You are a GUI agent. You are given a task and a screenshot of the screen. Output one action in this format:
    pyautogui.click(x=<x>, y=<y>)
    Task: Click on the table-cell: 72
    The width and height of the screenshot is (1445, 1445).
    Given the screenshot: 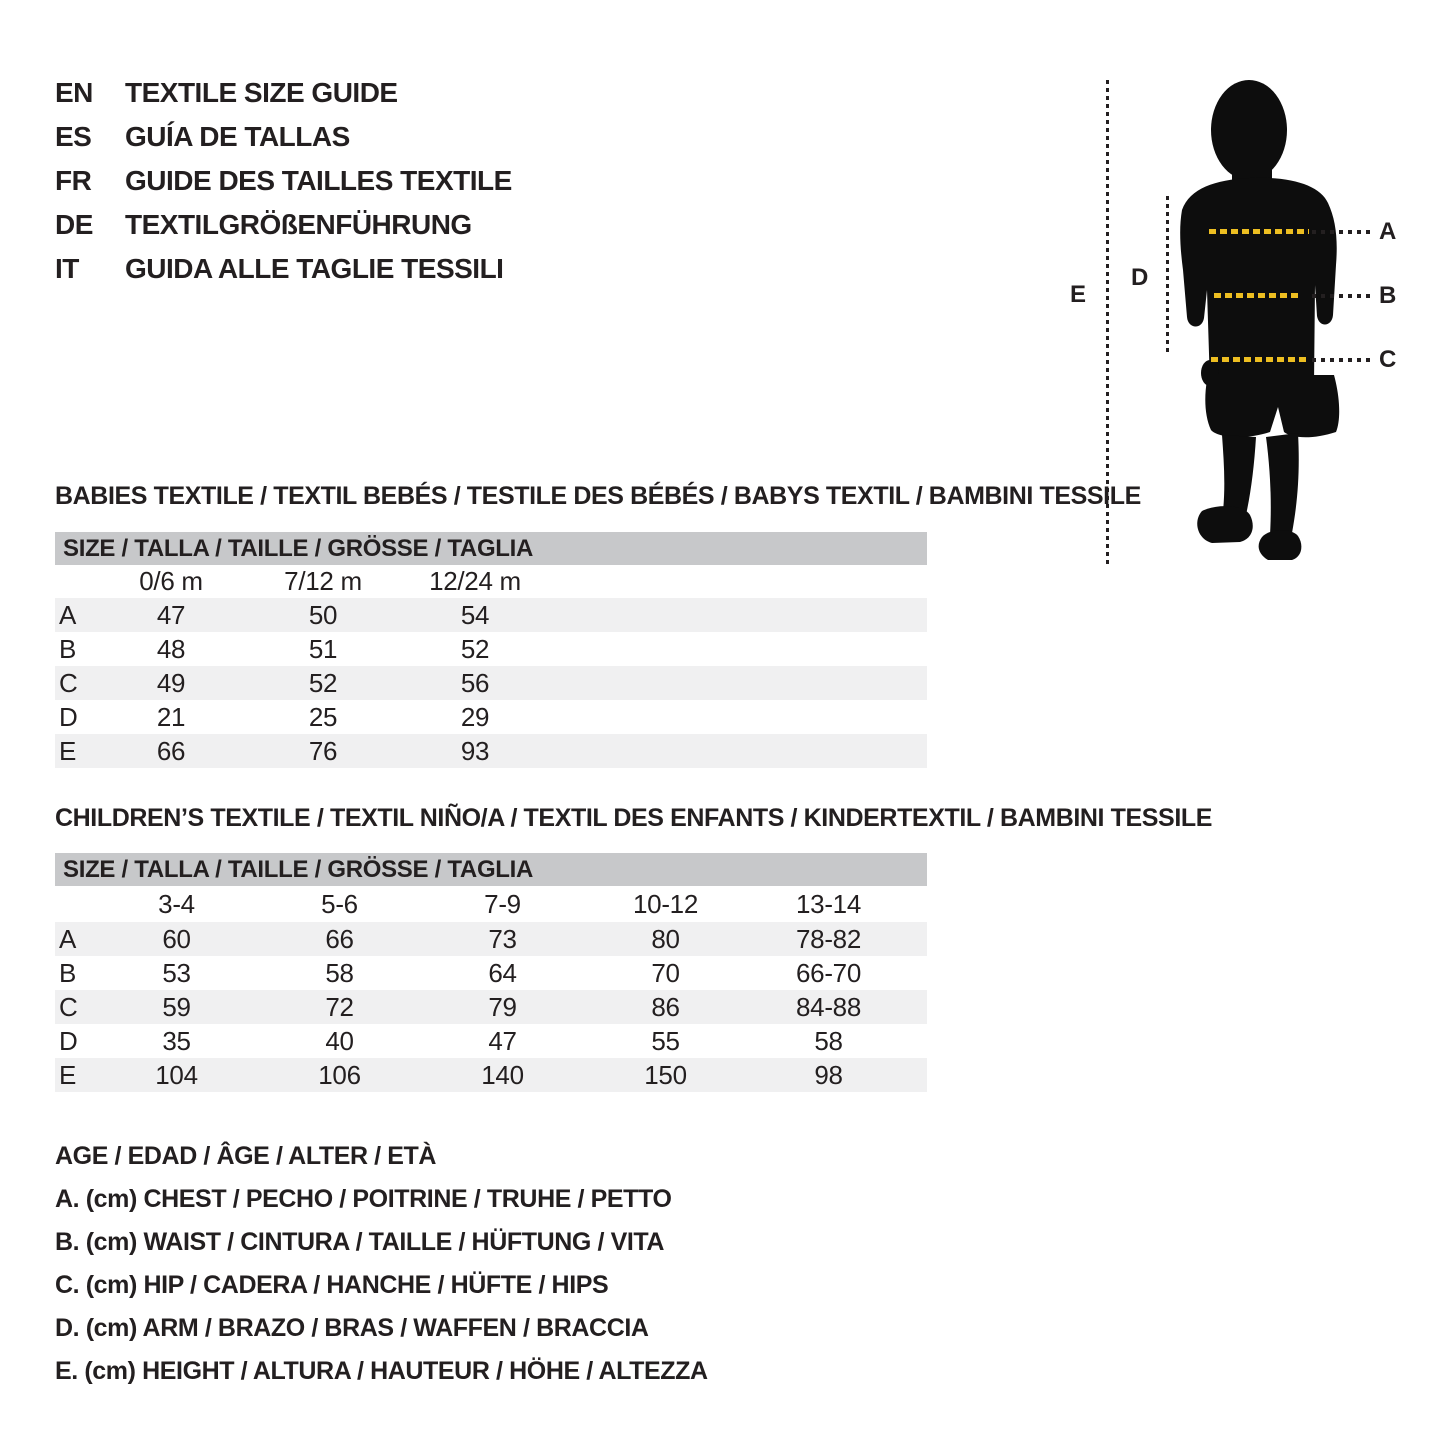 What is the action you would take?
    pyautogui.click(x=339, y=1006)
    